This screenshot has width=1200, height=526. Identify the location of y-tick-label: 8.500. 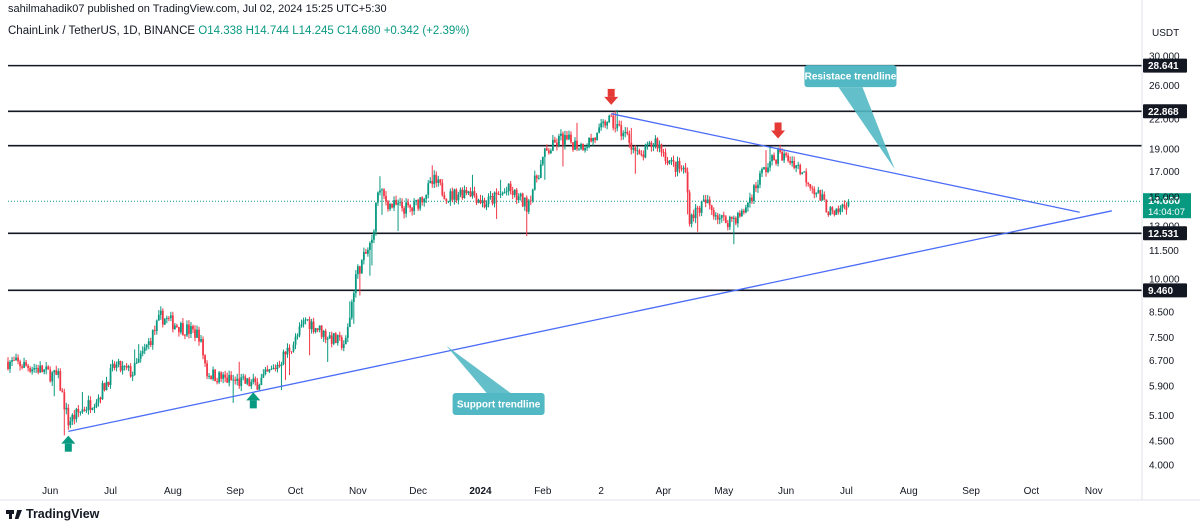
(1161, 313).